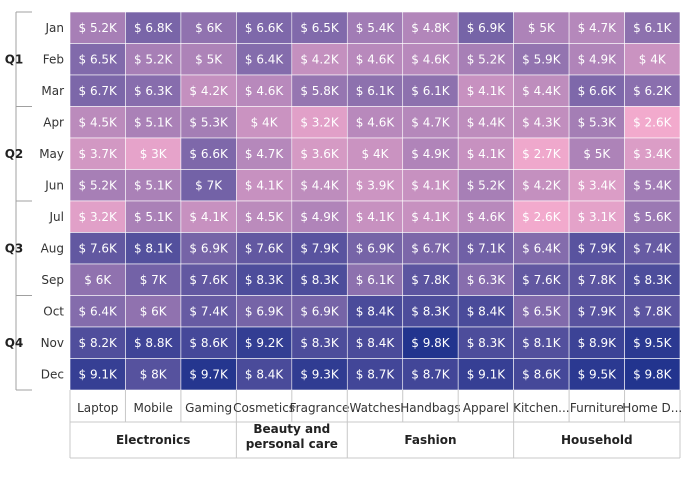  I want to click on month-label: May, so click(51, 154).